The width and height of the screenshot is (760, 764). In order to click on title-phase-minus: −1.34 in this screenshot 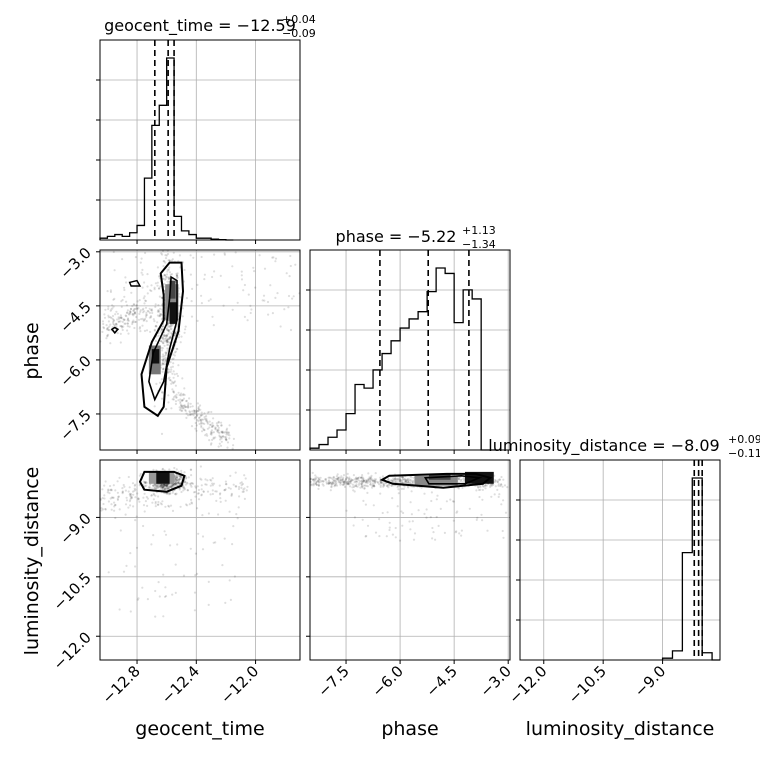, I will do `click(479, 244)`.